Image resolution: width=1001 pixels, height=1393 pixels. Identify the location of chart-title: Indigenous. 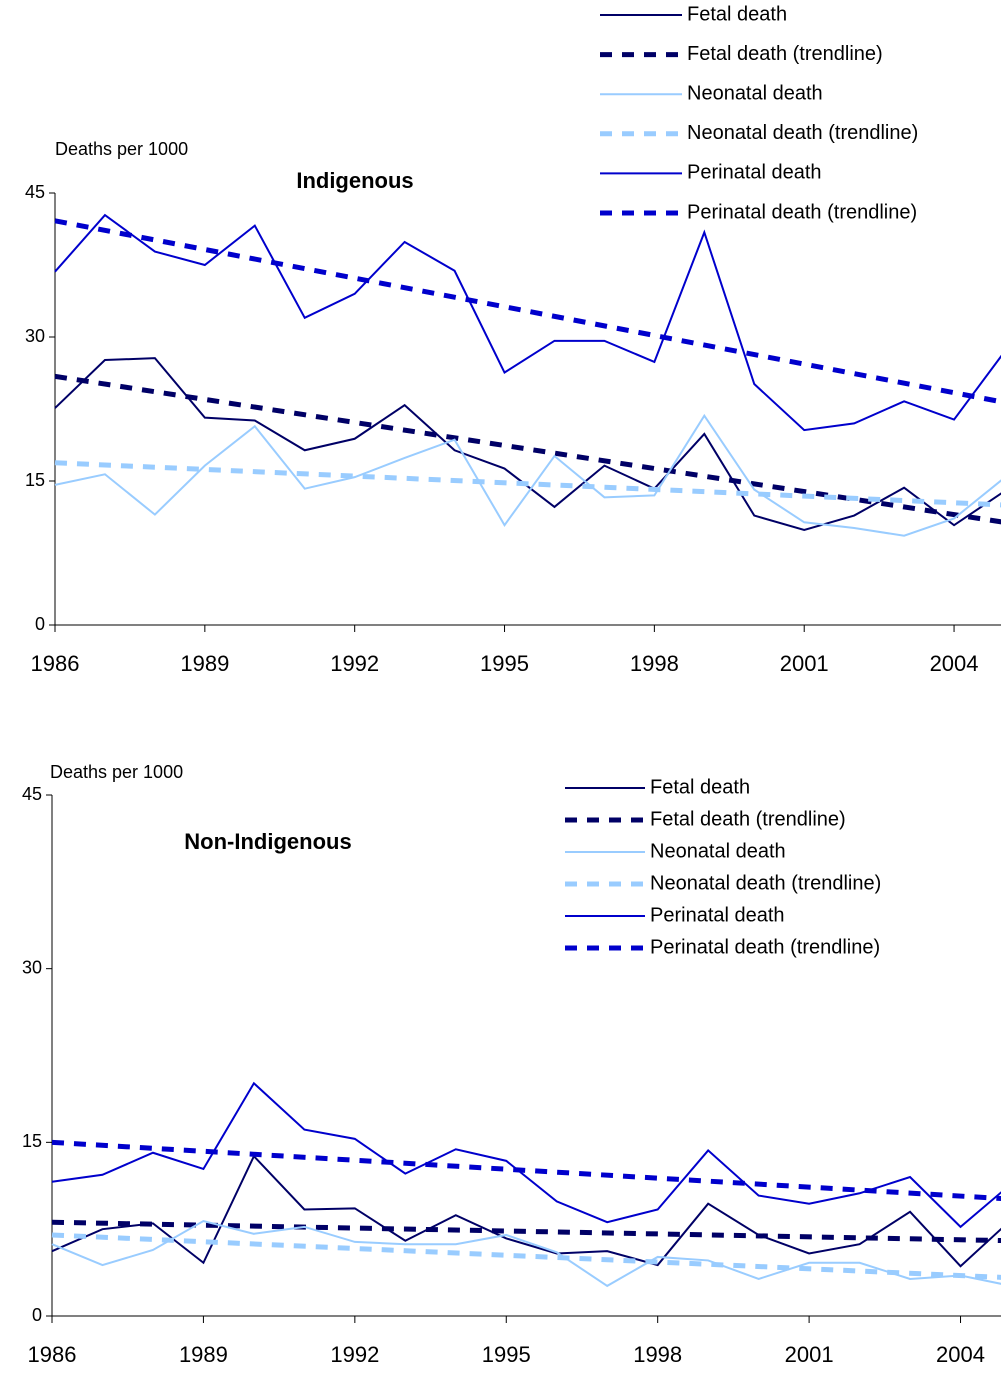
(354, 180).